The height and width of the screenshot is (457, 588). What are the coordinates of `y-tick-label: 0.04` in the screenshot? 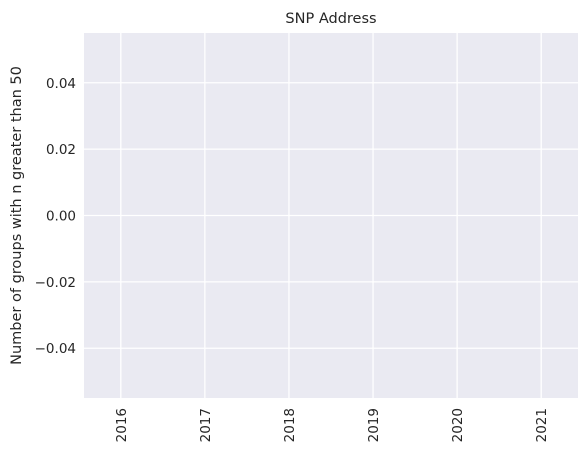 It's located at (61, 84).